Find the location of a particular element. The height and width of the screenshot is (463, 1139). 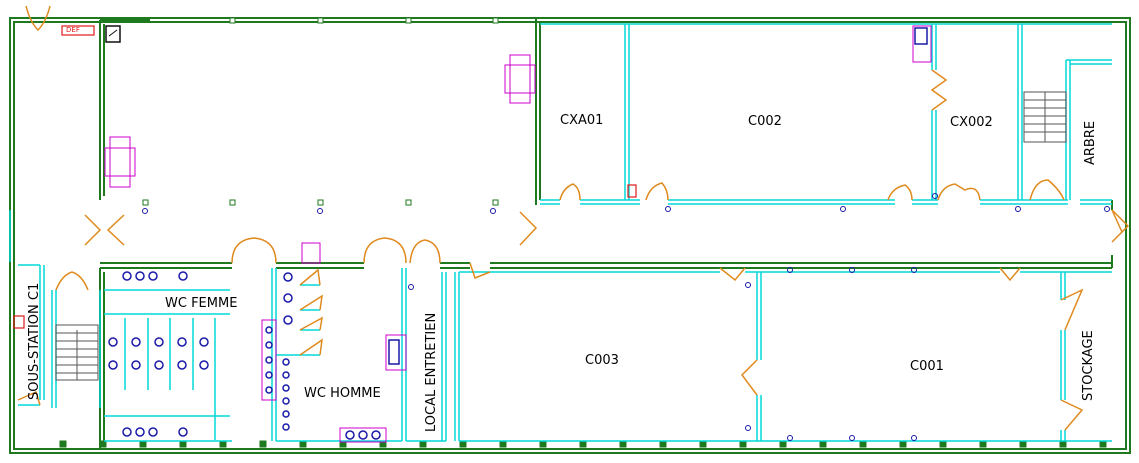

window-ticks is located at coordinates (583, 444).